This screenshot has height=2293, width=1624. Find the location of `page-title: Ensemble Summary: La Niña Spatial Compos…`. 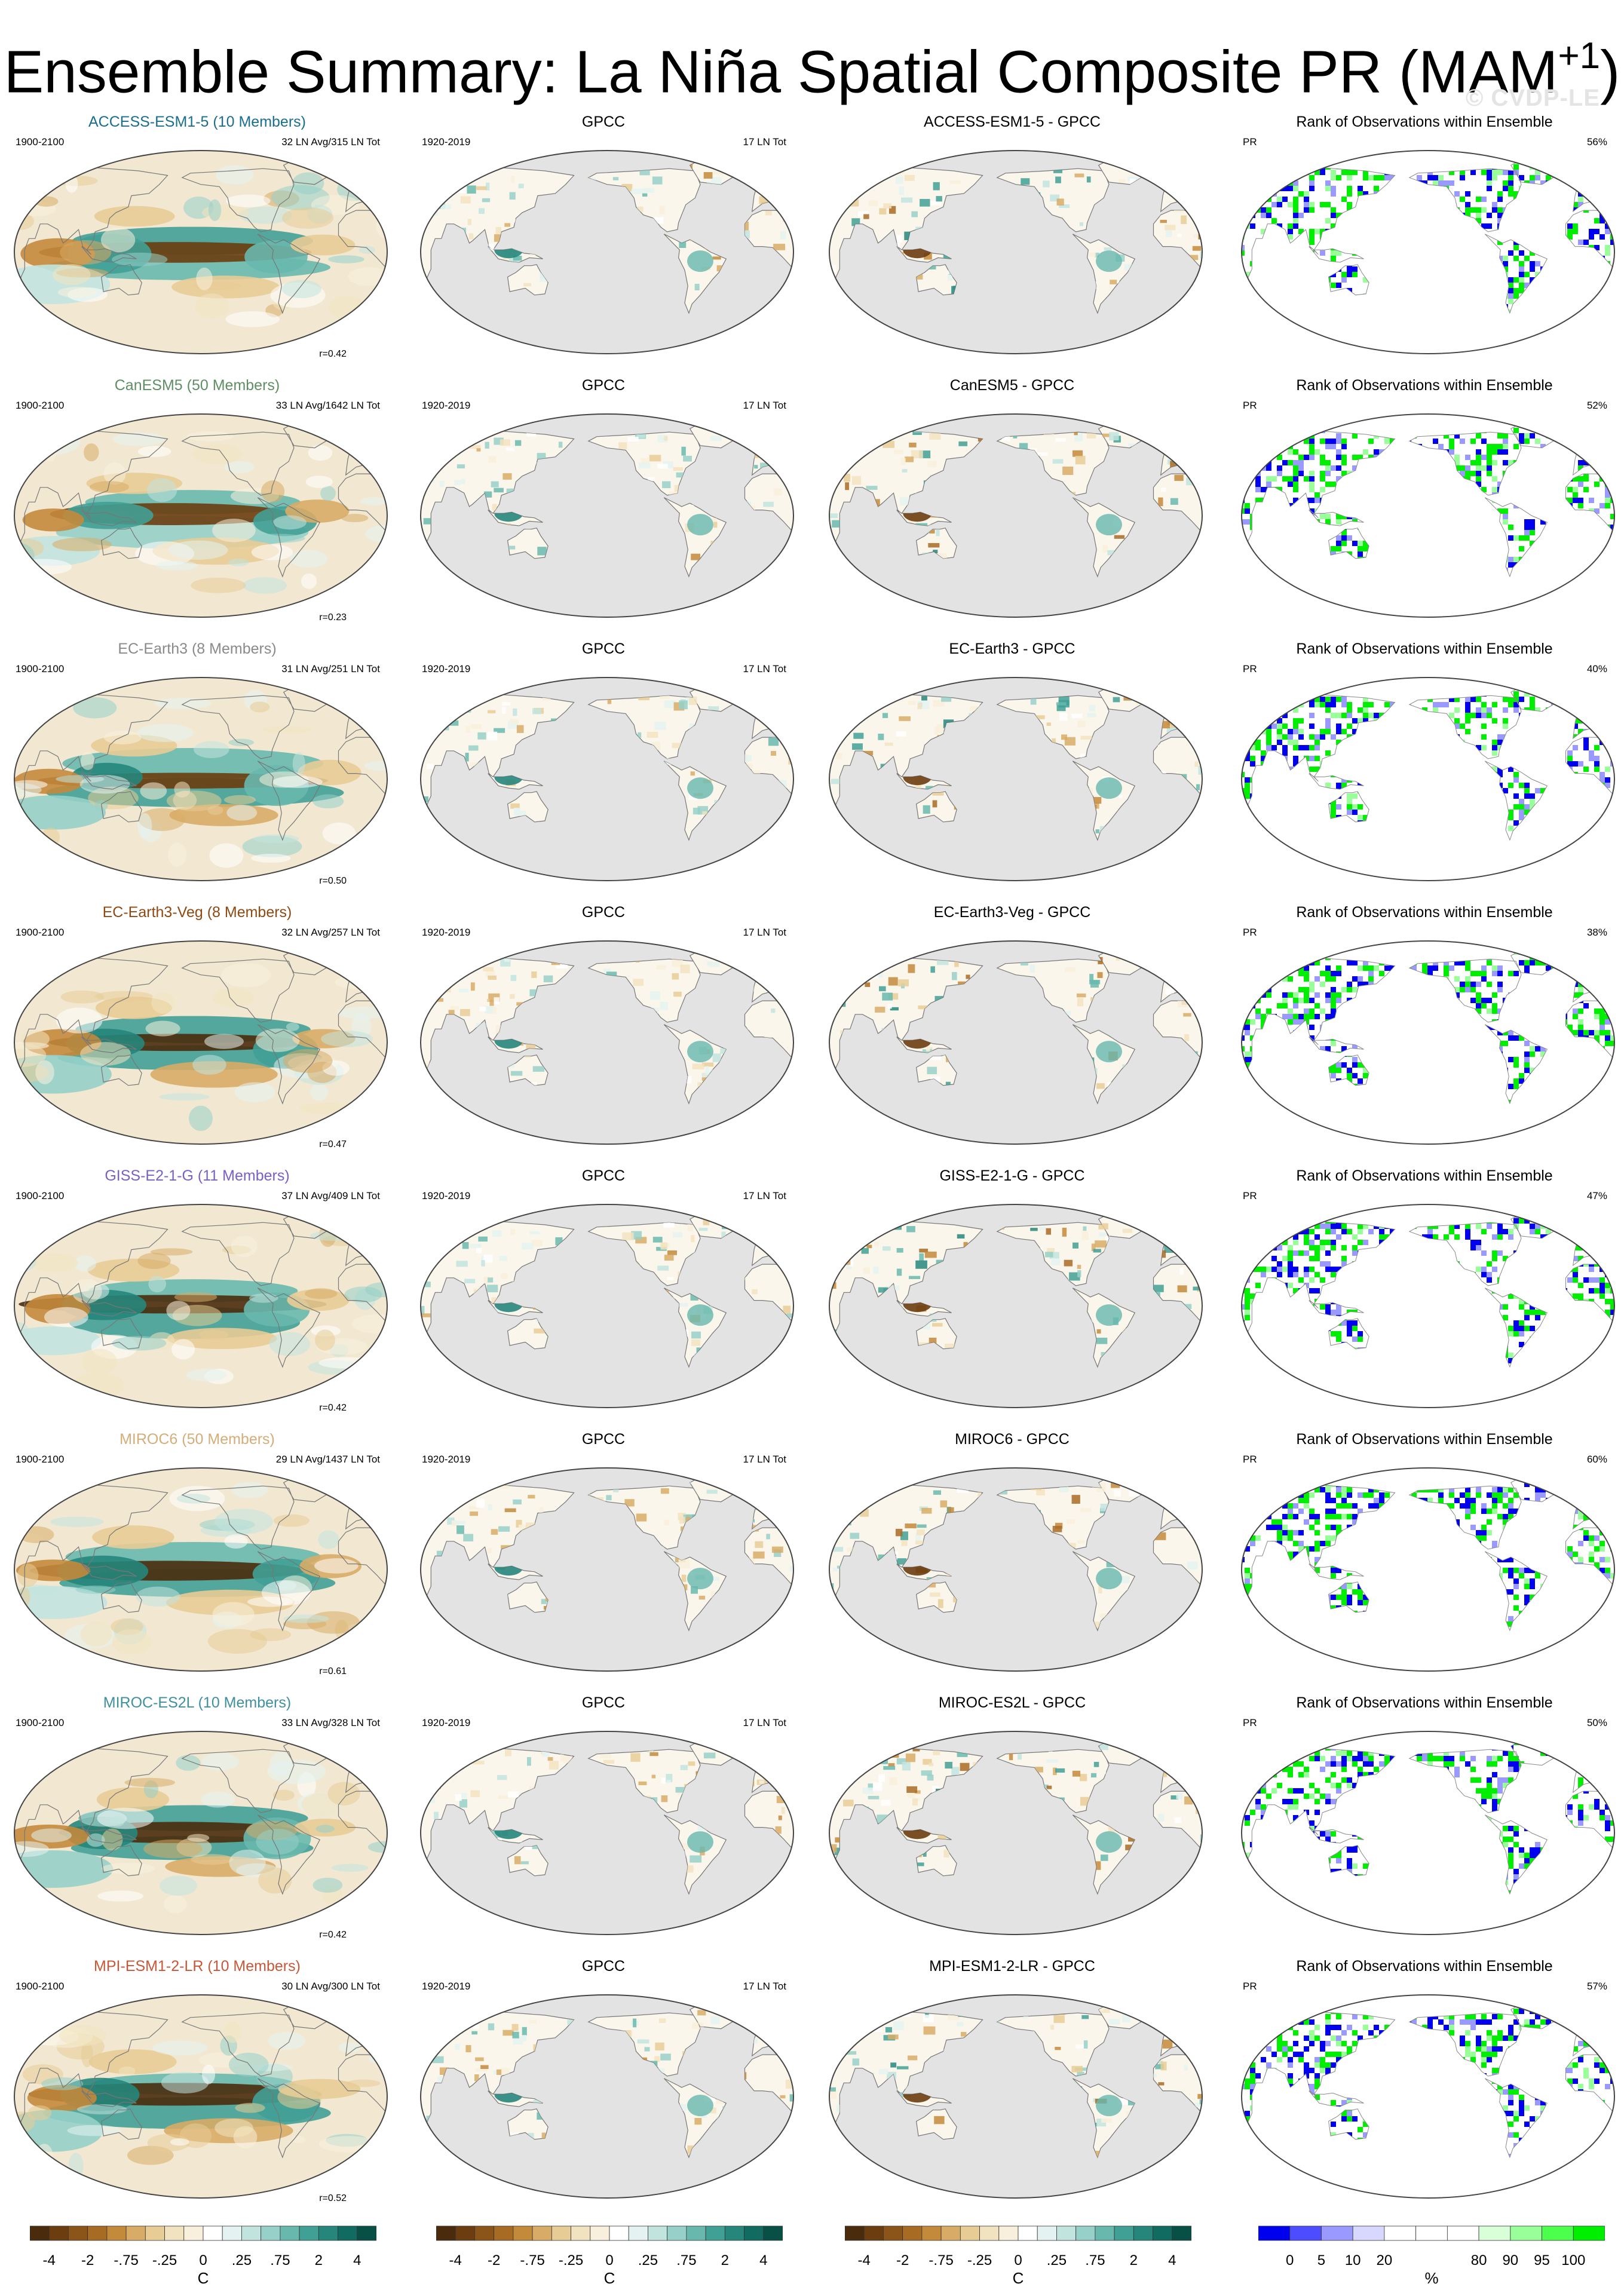

page-title: Ensemble Summary: La Niña Spatial Compos… is located at coordinates (812, 70).